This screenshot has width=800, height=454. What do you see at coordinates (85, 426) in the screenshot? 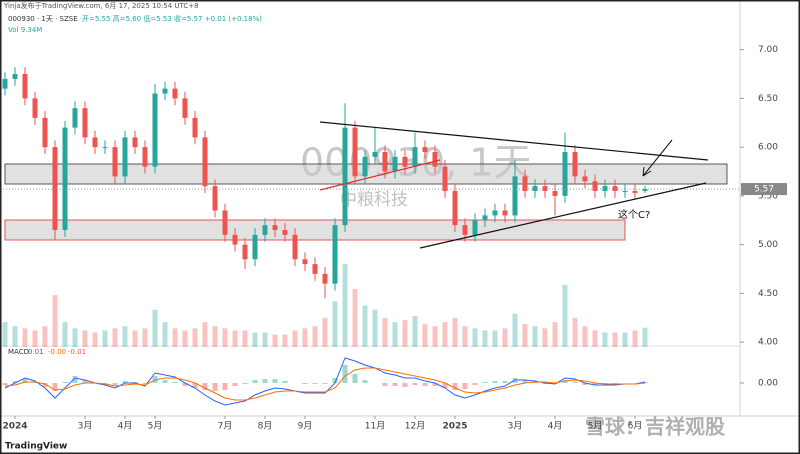
I see `x-tick-label: 3月` at bounding box center [85, 426].